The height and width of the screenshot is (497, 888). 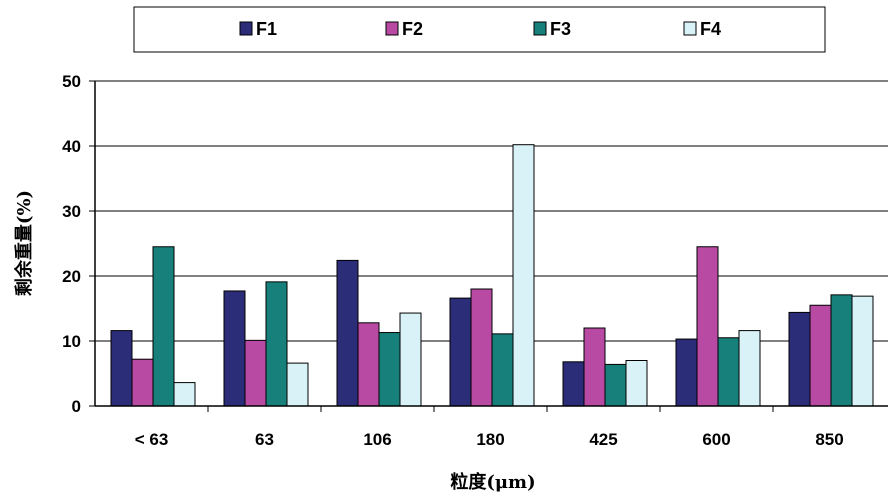 I want to click on legend-box, so click(x=479, y=29).